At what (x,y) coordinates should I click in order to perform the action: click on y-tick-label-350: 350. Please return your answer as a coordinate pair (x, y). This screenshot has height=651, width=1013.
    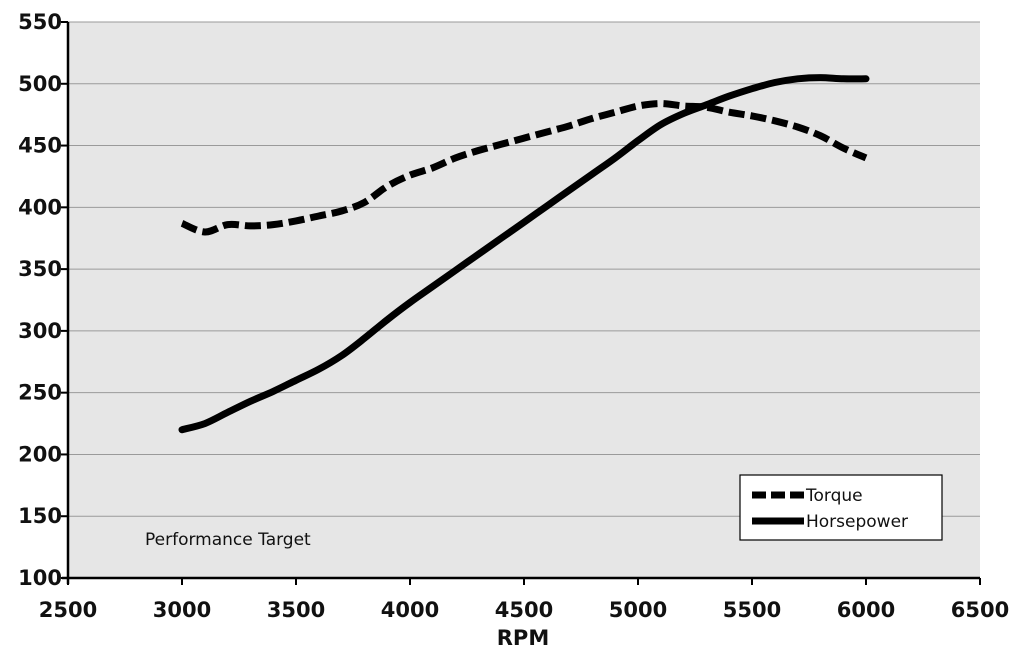
    Looking at the image, I should click on (40, 269).